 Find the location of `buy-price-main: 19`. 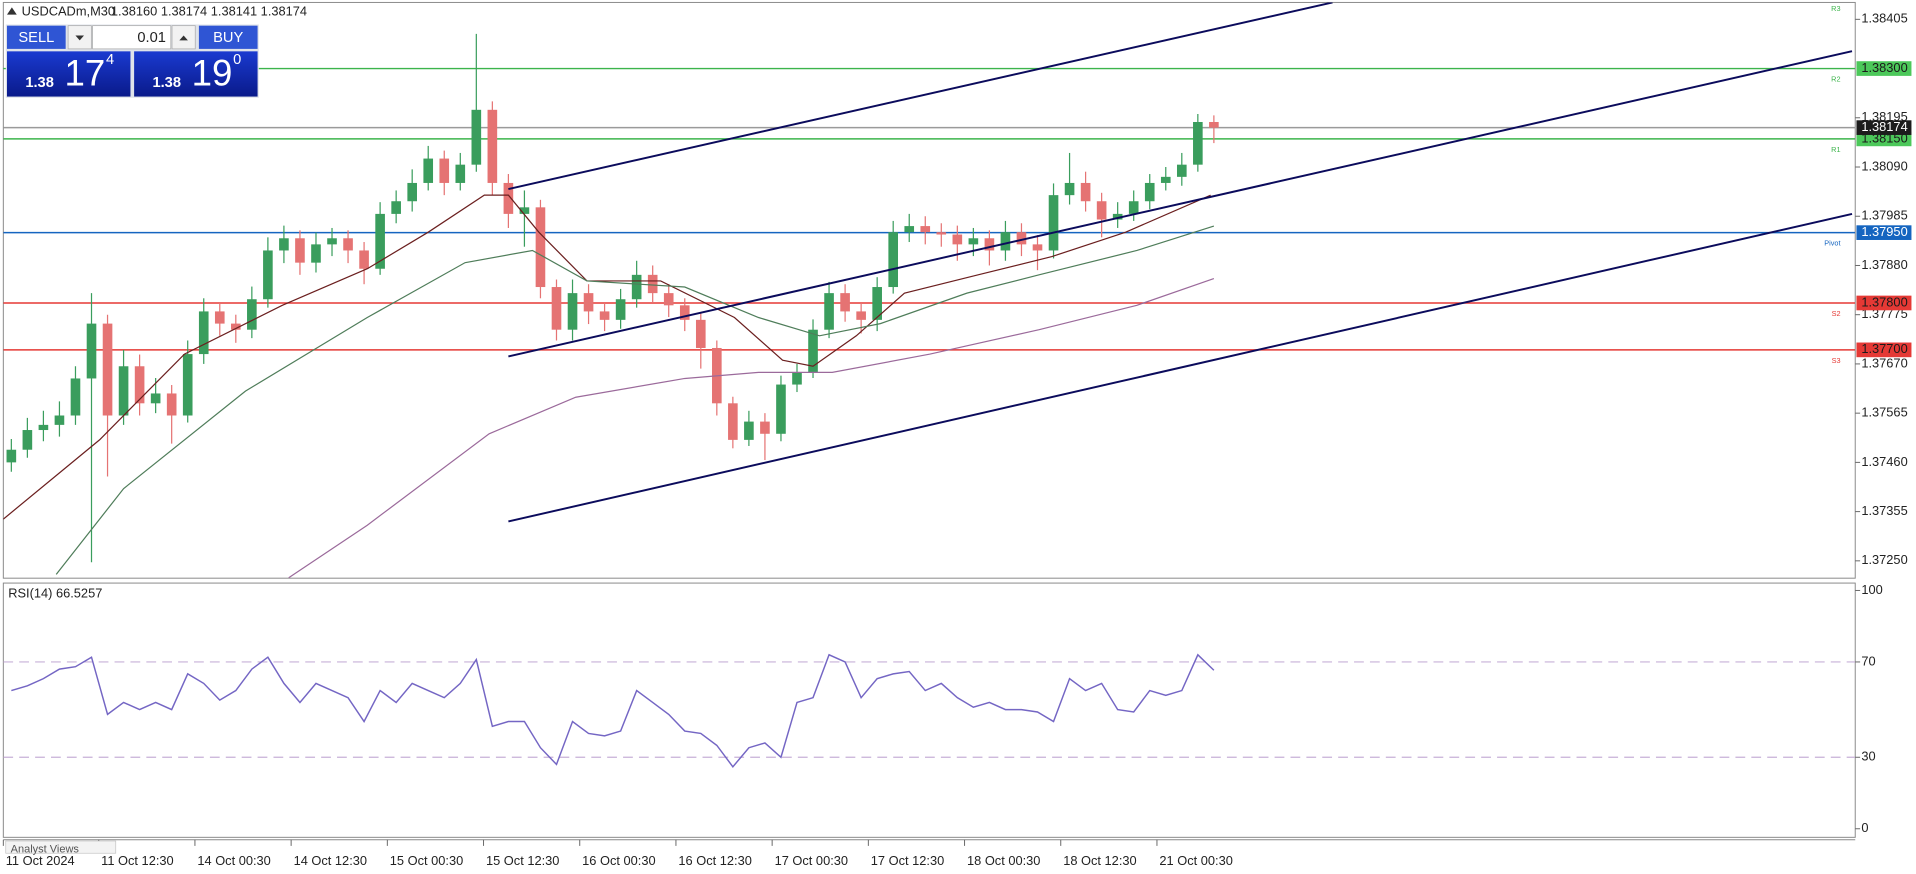

buy-price-main: 19 is located at coordinates (212, 72).